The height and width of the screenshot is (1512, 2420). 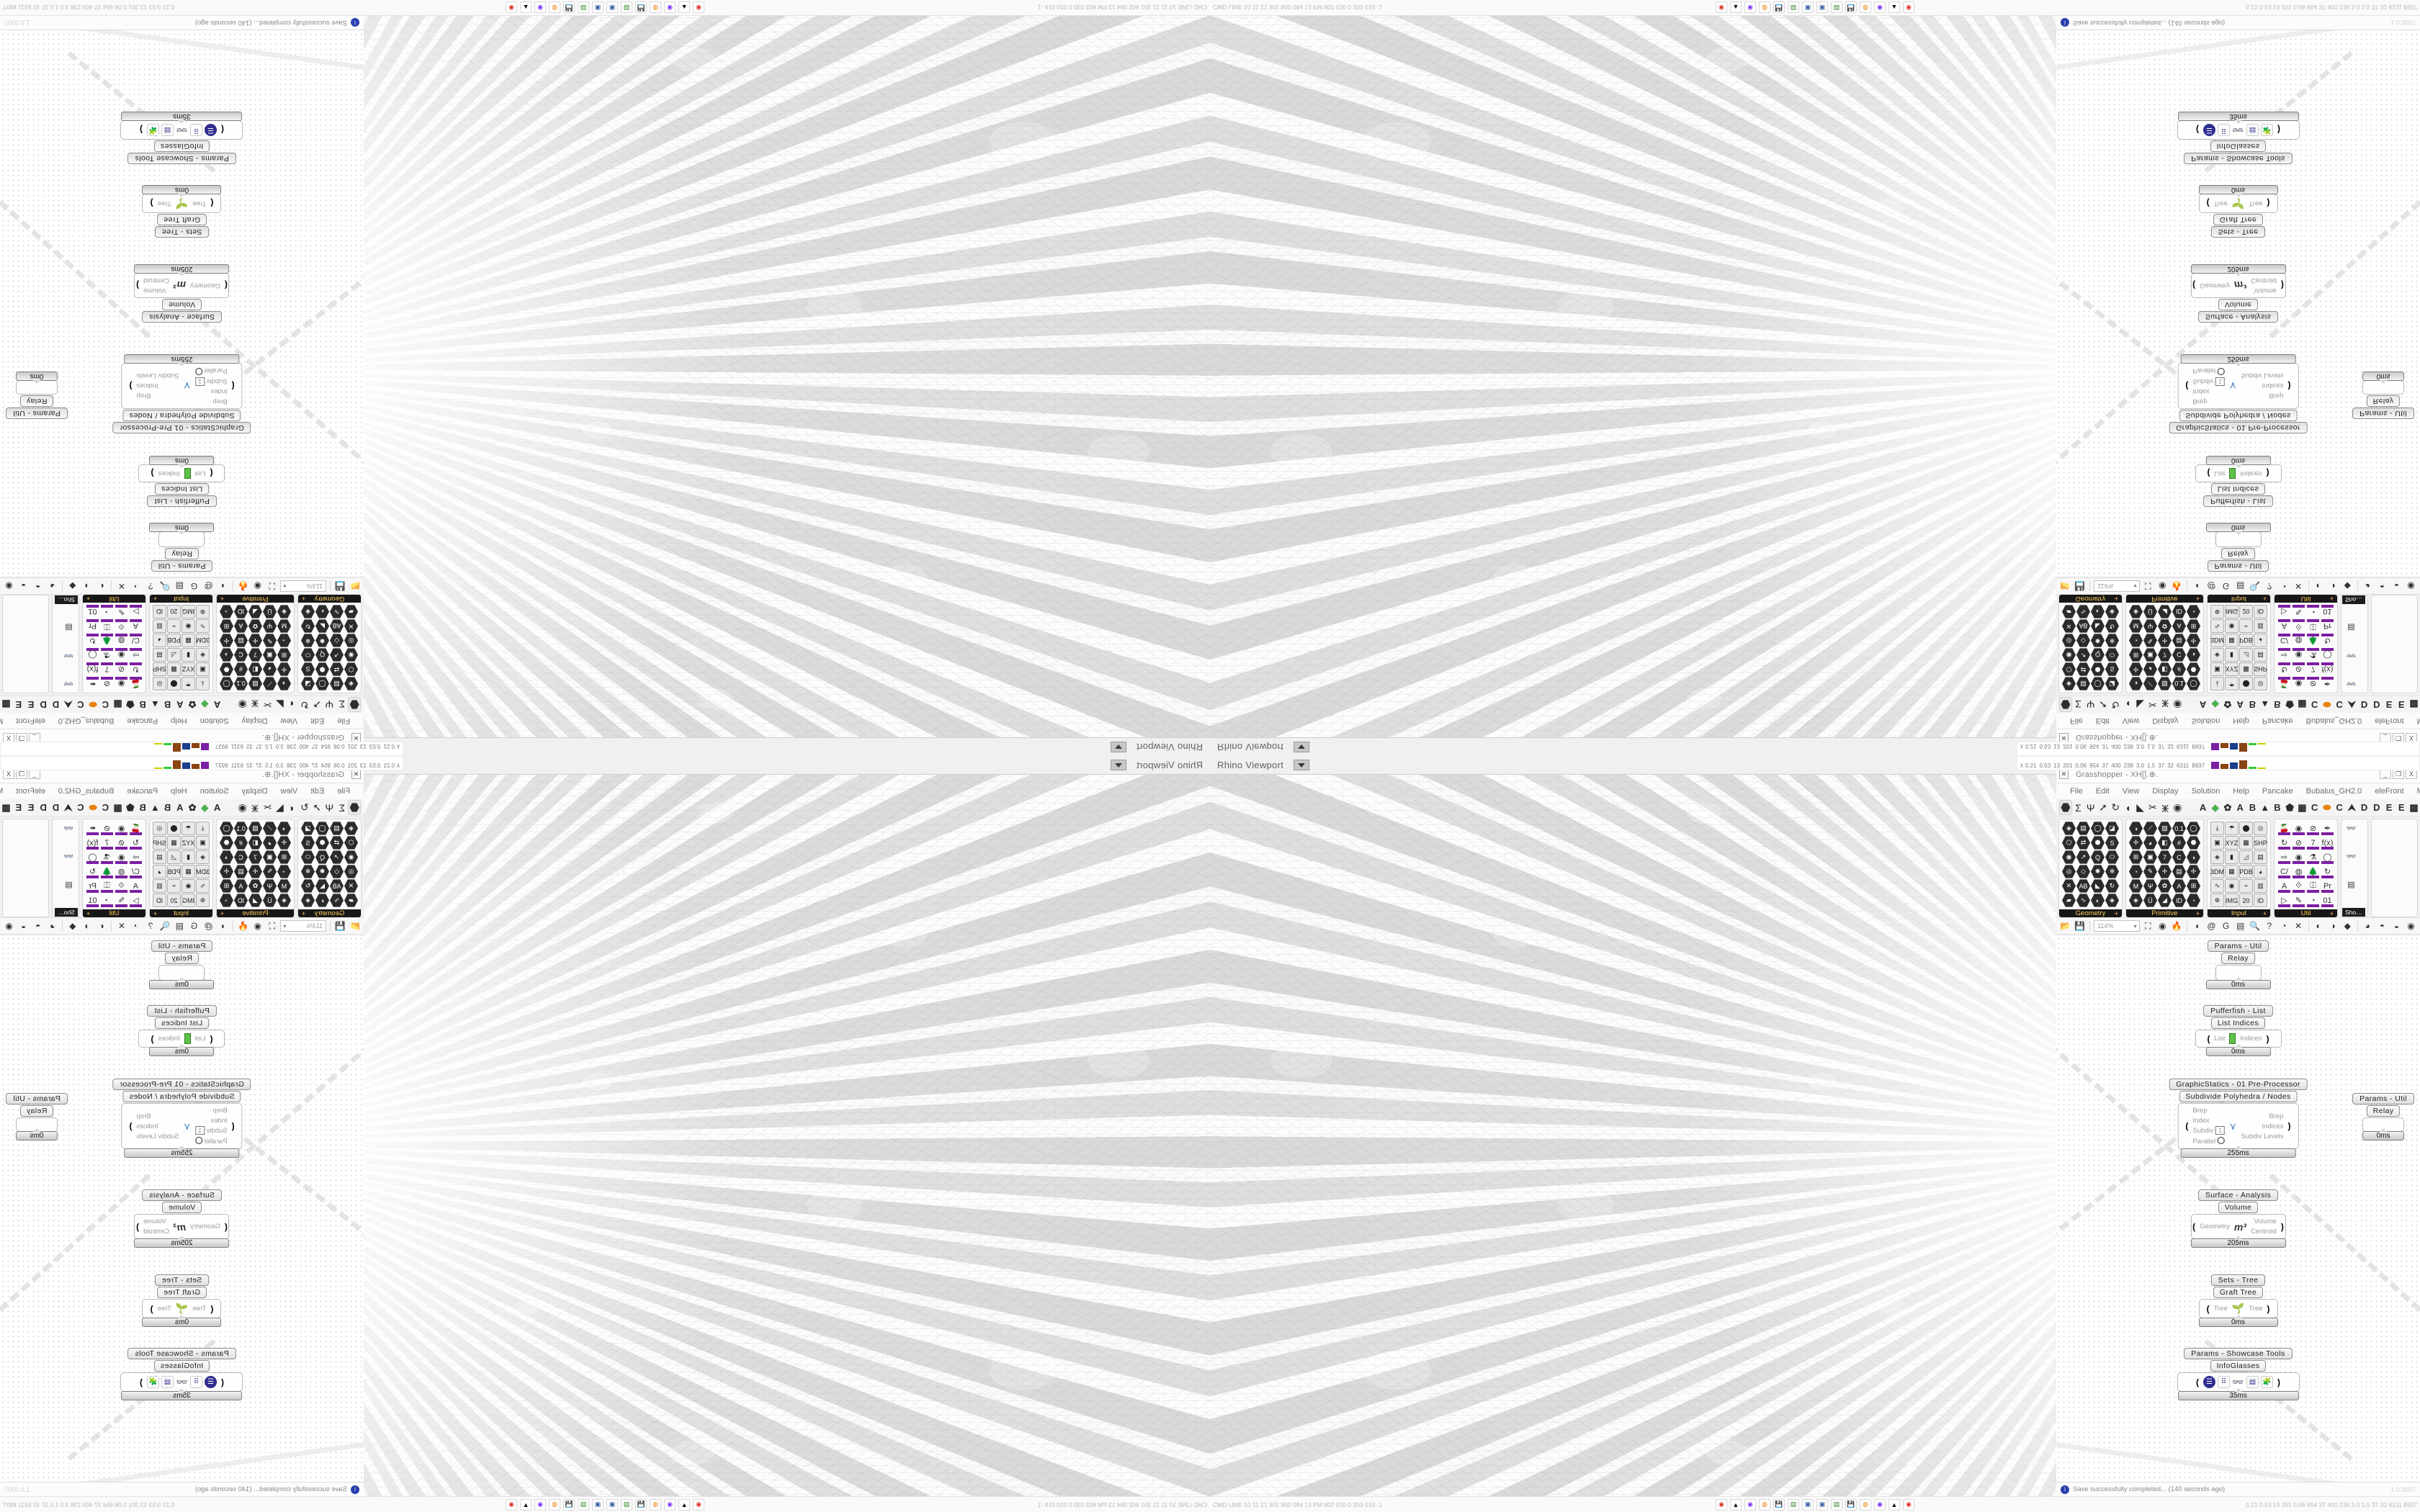 What do you see at coordinates (2376, 704) in the screenshot?
I see `D-letter-icon: D` at bounding box center [2376, 704].